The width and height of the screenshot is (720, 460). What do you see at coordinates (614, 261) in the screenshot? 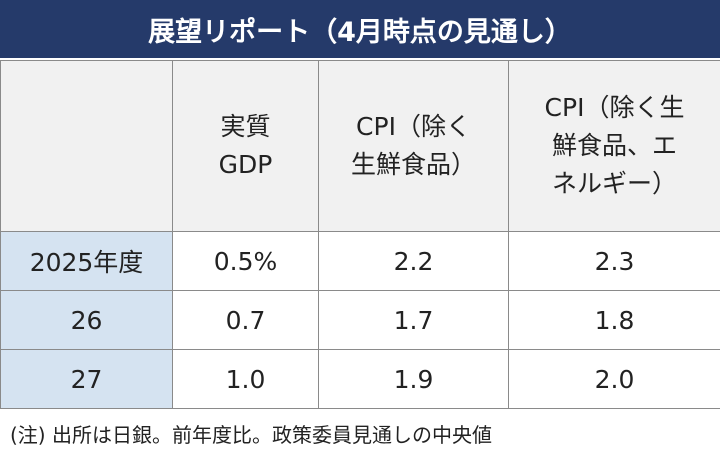
I see `cell: 2.3` at bounding box center [614, 261].